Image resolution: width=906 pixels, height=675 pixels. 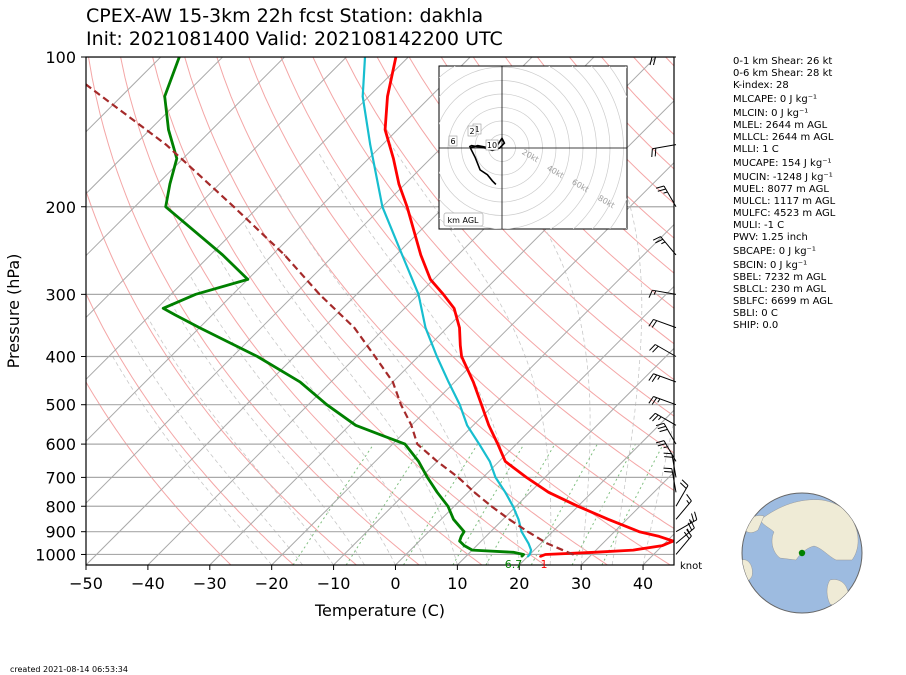 I want to click on x-tick-label: −10, so click(x=334, y=583).